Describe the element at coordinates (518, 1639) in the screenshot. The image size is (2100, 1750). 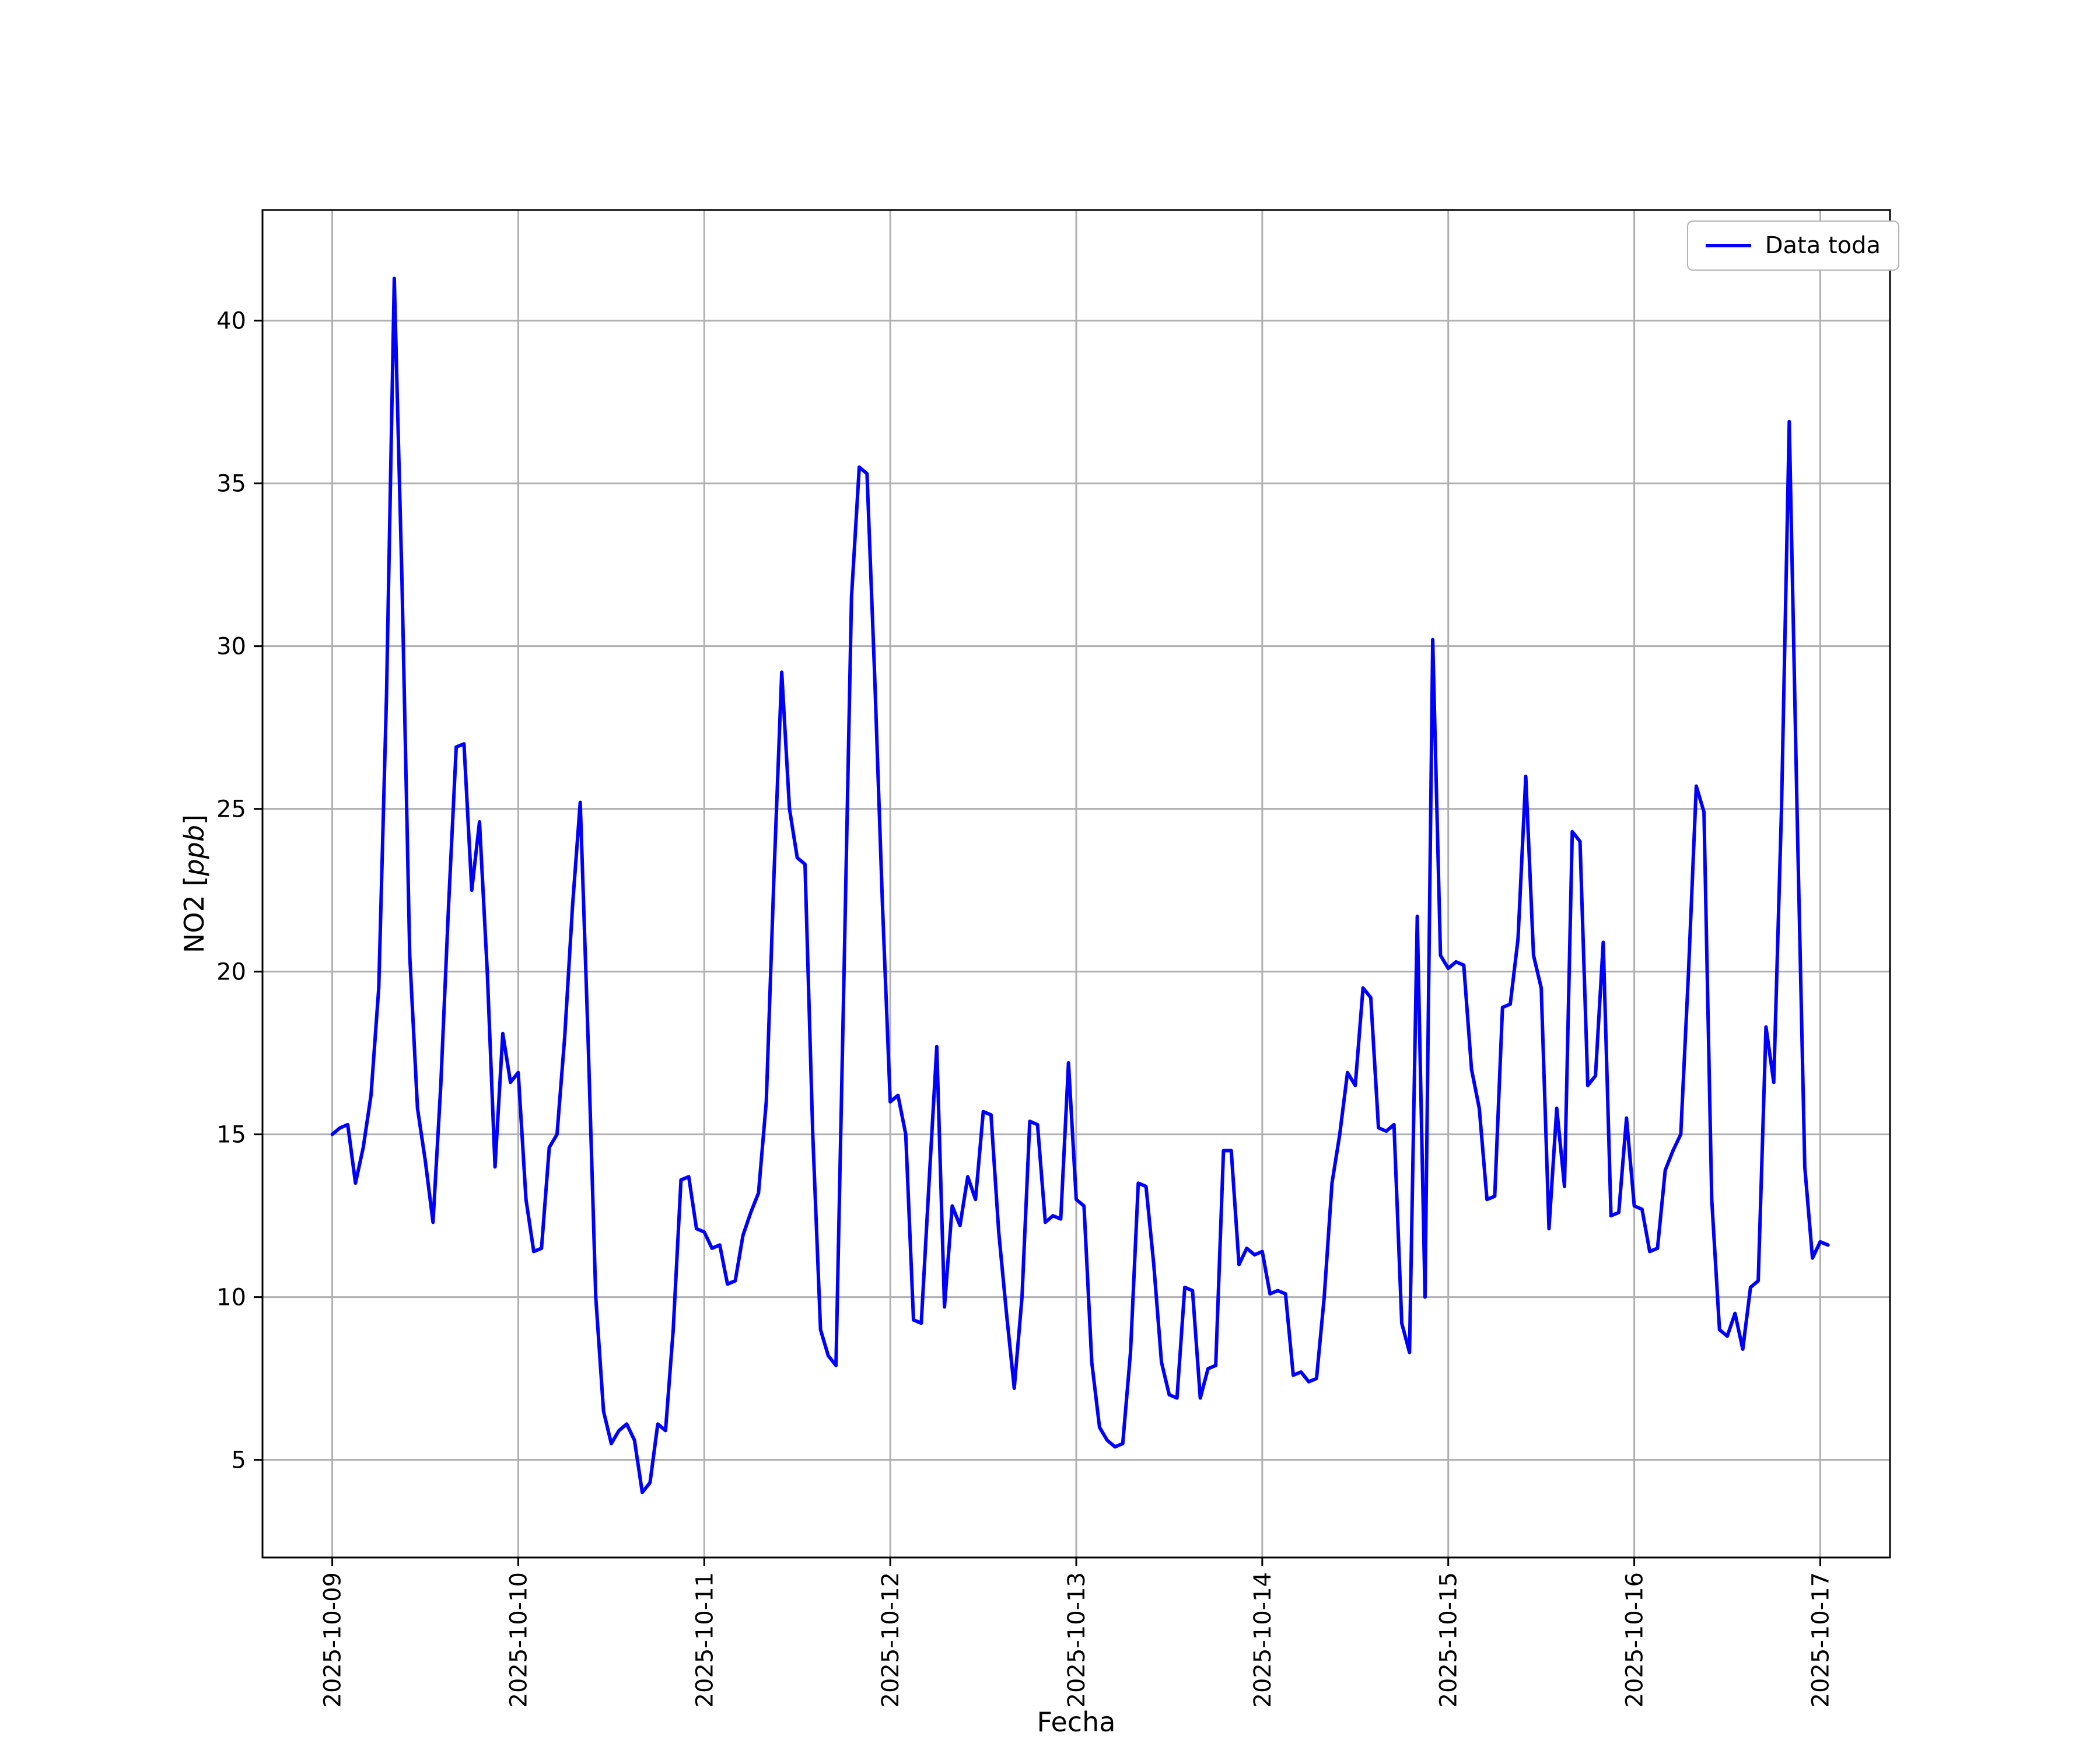
I see `x-tick-label: 2025-10-10` at that location.